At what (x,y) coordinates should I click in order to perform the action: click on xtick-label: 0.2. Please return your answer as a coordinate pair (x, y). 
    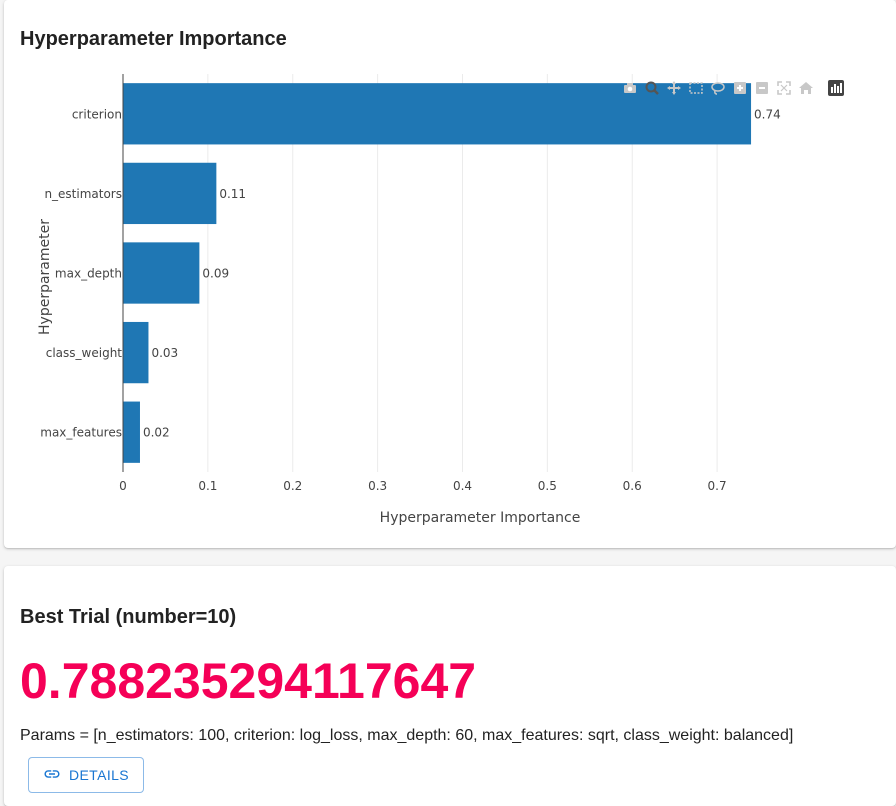
    Looking at the image, I should click on (292, 486).